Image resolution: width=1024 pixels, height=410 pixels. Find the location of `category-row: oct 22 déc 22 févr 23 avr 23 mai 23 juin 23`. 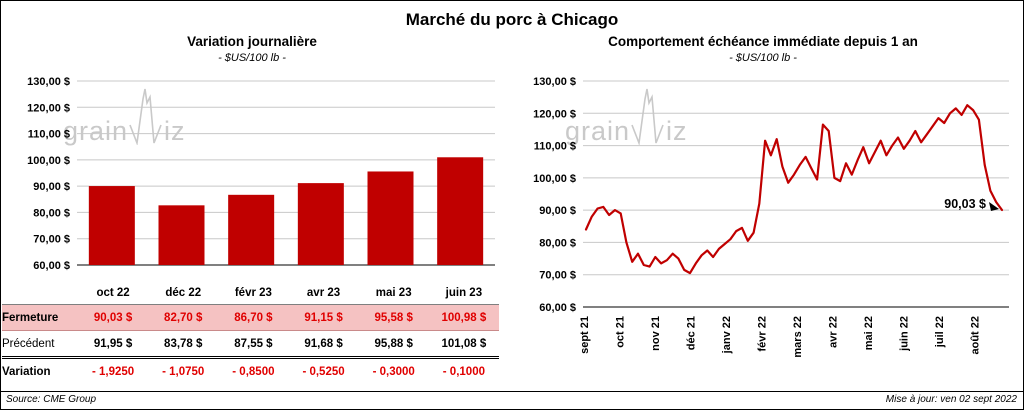

category-row: oct 22 déc 22 févr 23 avr 23 mai 23 juin 23 is located at coordinates (250, 293).